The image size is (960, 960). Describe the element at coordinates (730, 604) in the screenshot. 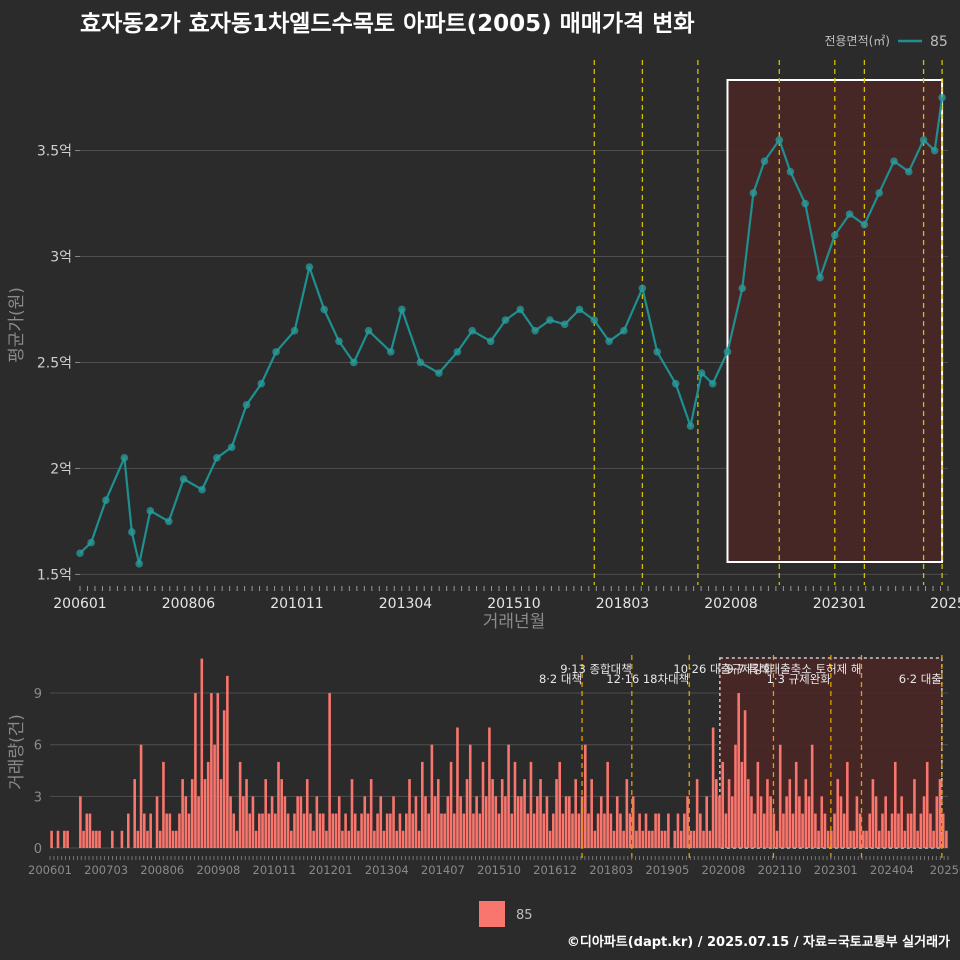

I see `x-tick-label: 202008` at that location.